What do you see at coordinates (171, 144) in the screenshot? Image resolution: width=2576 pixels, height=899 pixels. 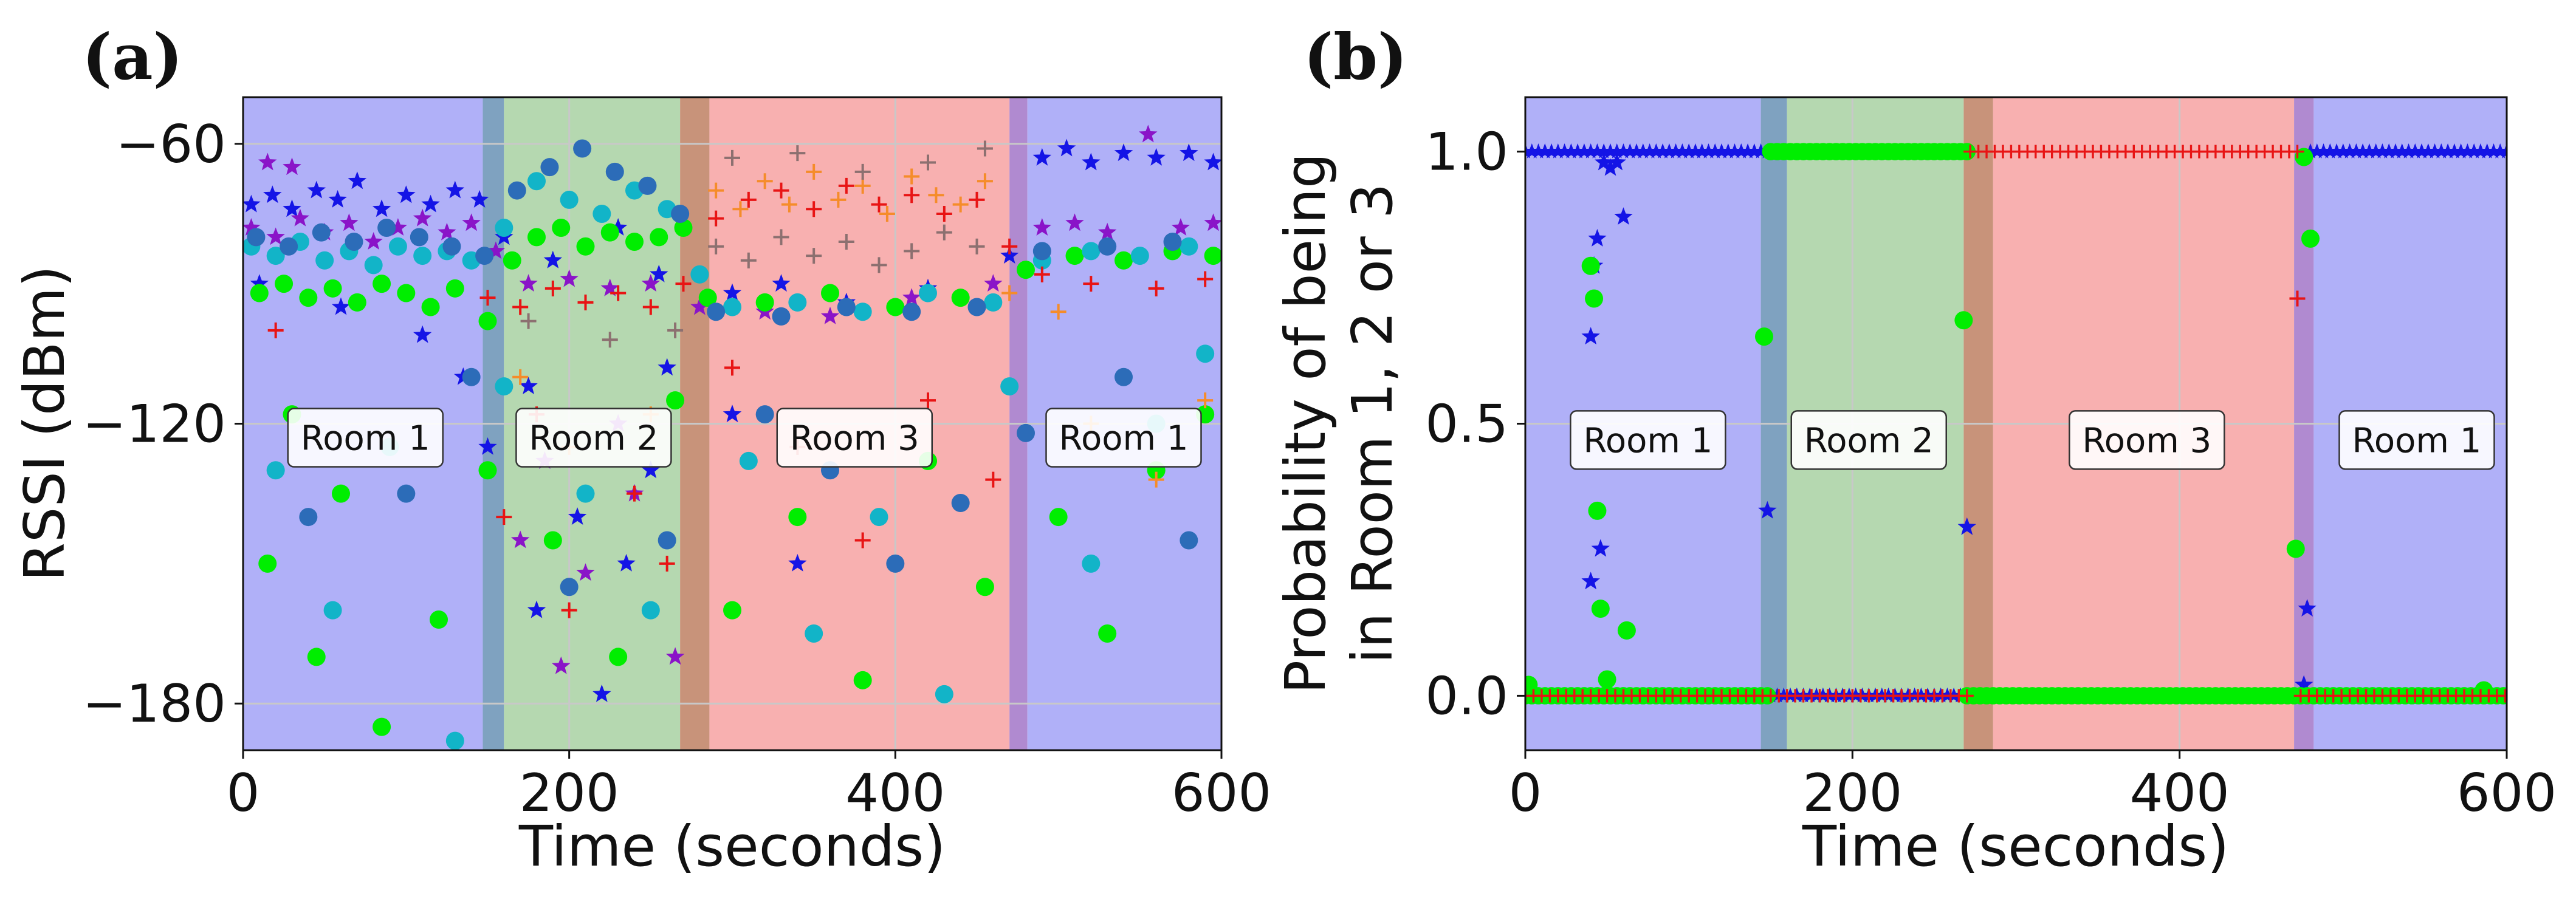 I see `y-tick-label: −60` at bounding box center [171, 144].